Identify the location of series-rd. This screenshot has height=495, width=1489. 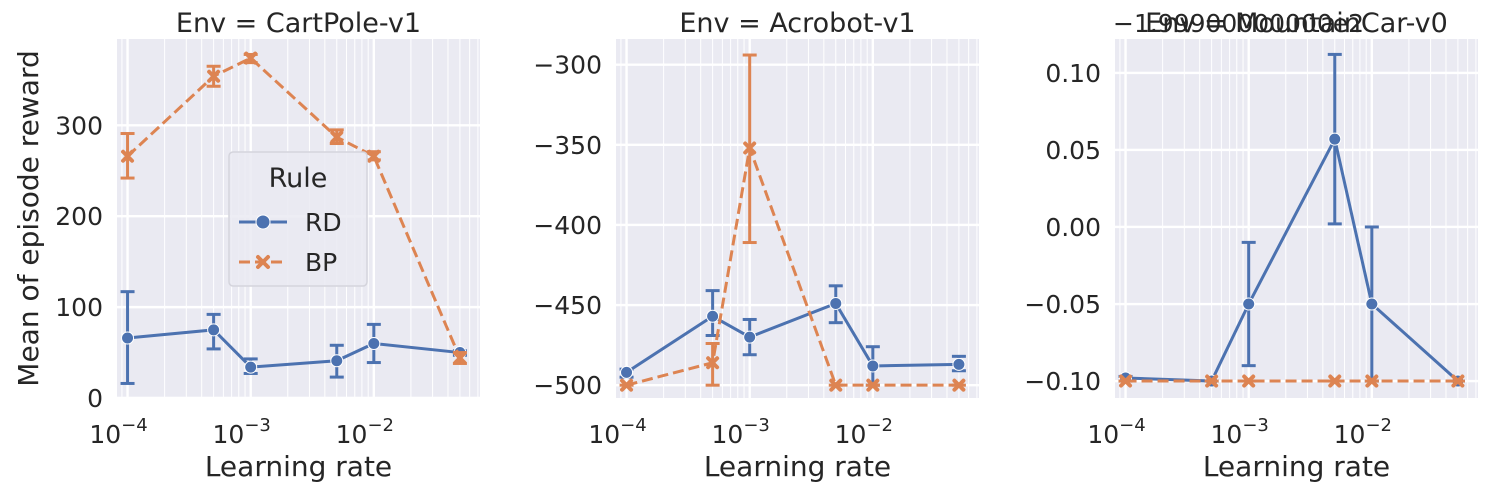
(792, 335).